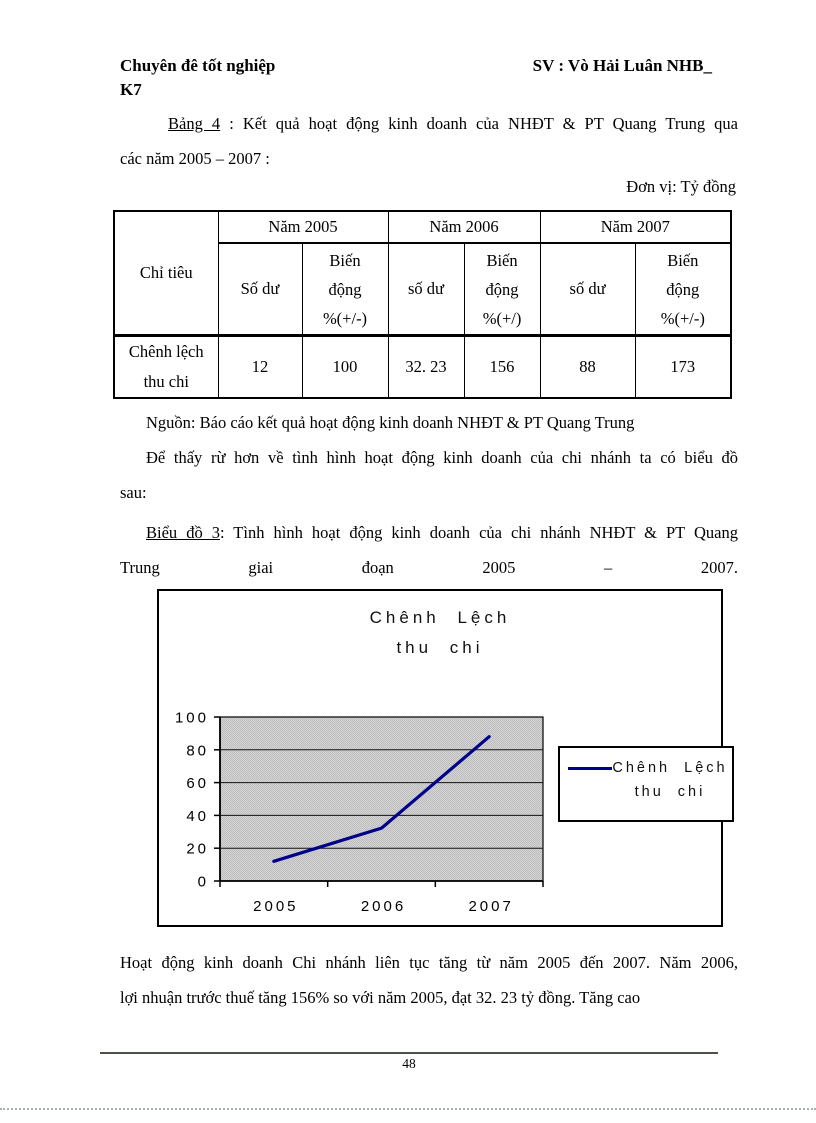 This screenshot has width=816, height=1123. I want to click on table-year-2005: Năm 2005, so click(303, 227).